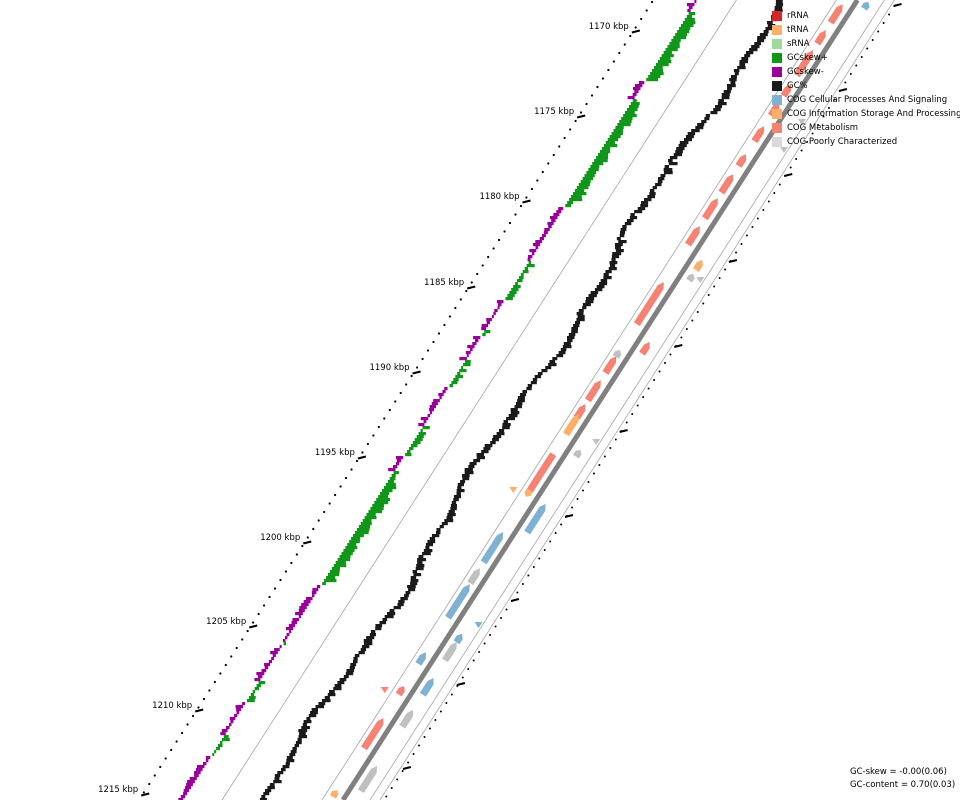 The height and width of the screenshot is (800, 960). What do you see at coordinates (617, 354) in the screenshot?
I see `cog-poorly-characterized-gene` at bounding box center [617, 354].